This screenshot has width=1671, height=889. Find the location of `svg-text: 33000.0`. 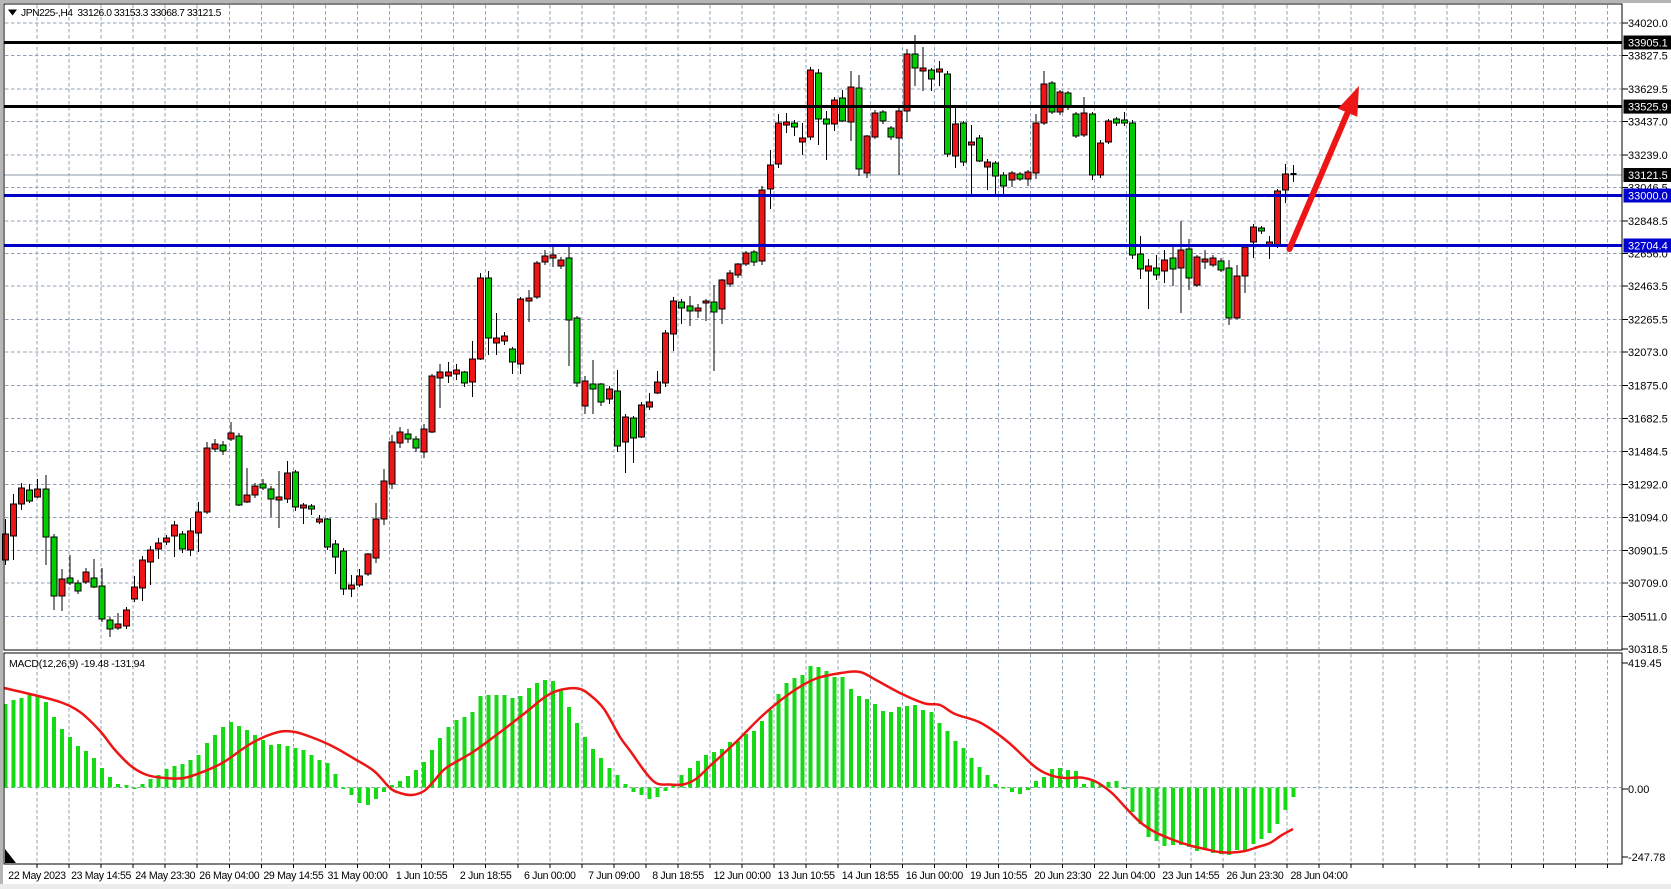

svg-text: 33000.0 is located at coordinates (1648, 197).